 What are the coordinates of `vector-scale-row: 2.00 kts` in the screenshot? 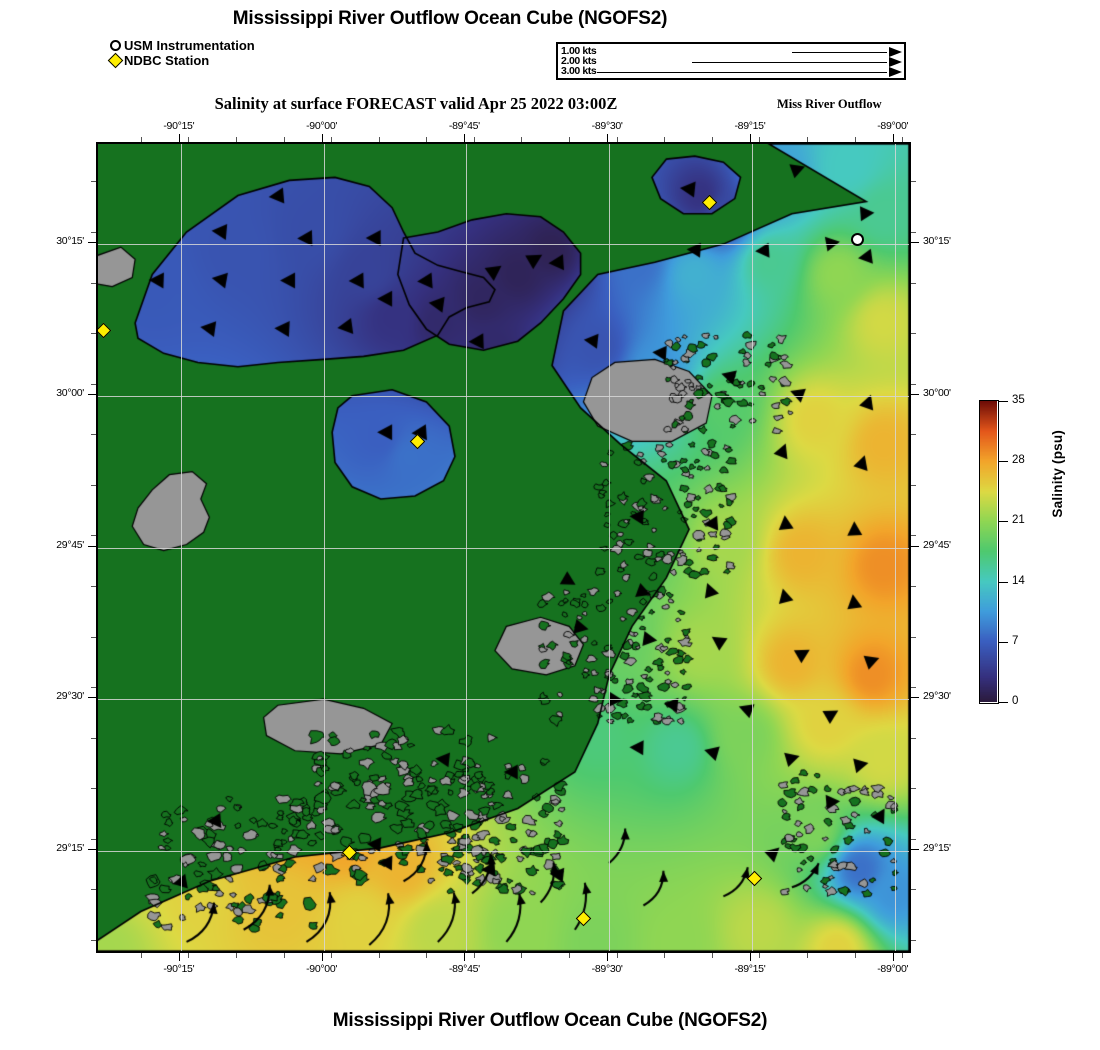 It's located at (731, 61).